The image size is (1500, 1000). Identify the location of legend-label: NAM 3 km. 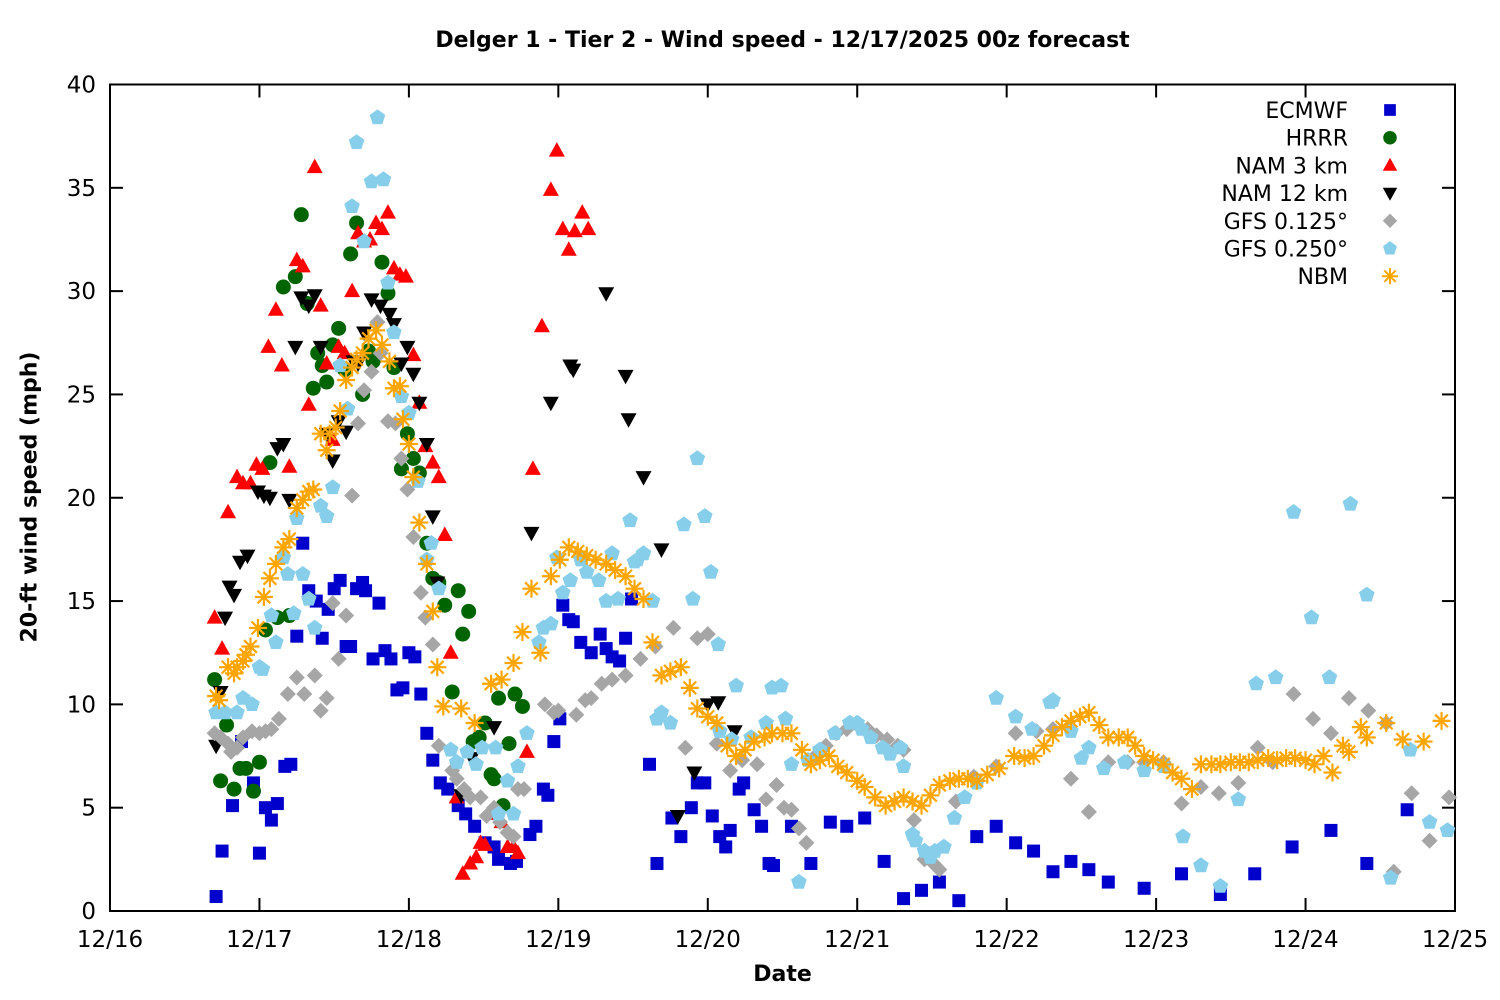
(1291, 166).